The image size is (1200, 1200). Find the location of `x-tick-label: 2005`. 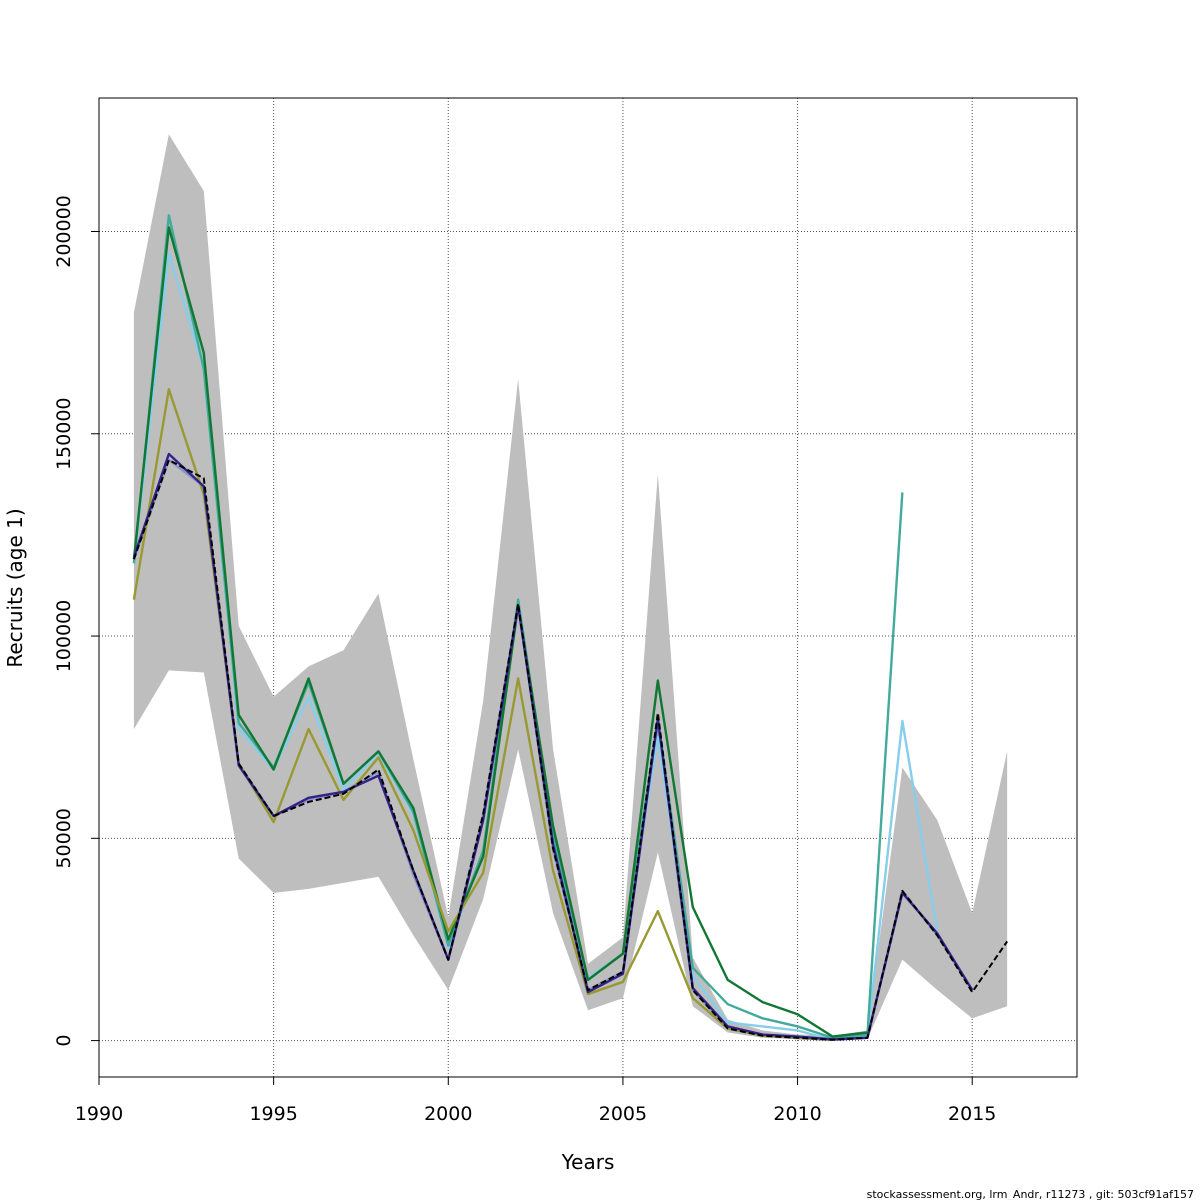

x-tick-label: 2005 is located at coordinates (623, 1114).